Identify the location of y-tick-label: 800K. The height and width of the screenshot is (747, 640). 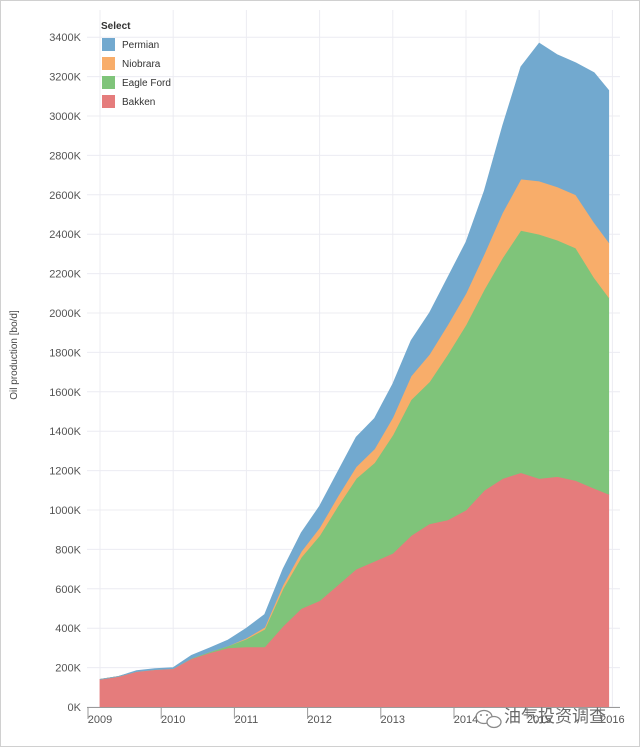
(68, 550).